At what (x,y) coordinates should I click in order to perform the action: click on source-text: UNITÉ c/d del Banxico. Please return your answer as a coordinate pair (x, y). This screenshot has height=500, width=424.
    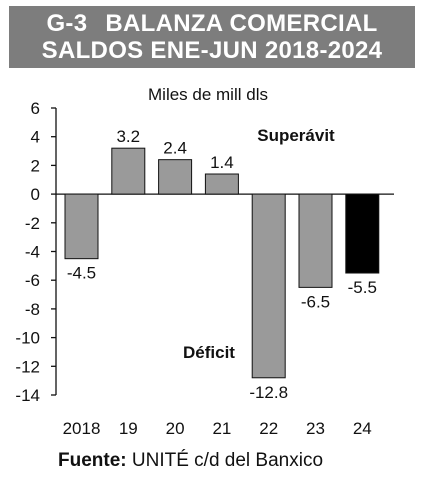
    Looking at the image, I should click on (227, 460).